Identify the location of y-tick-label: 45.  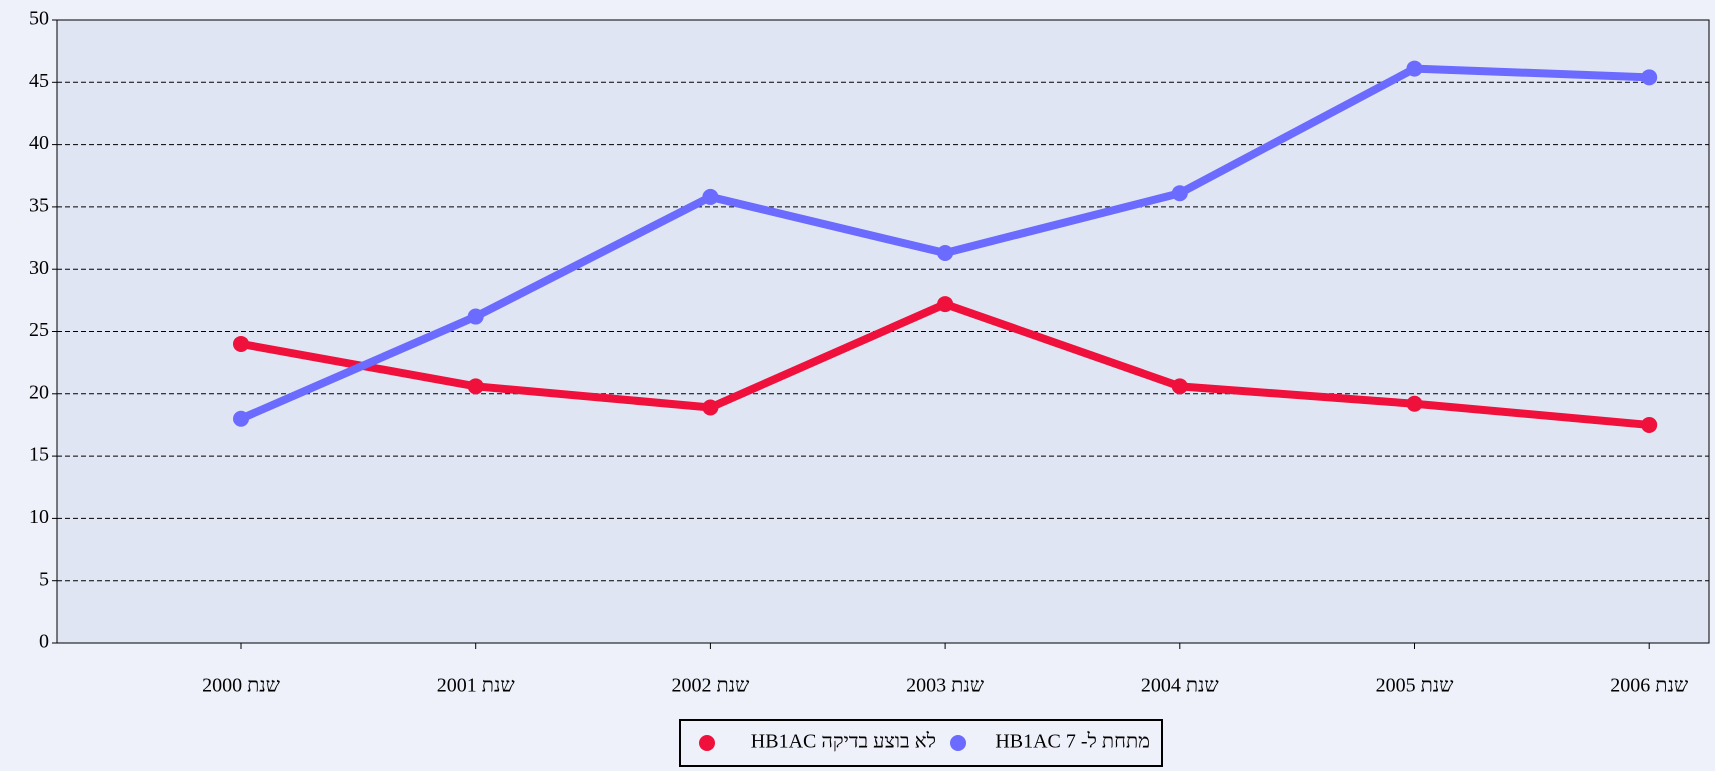
(39, 81).